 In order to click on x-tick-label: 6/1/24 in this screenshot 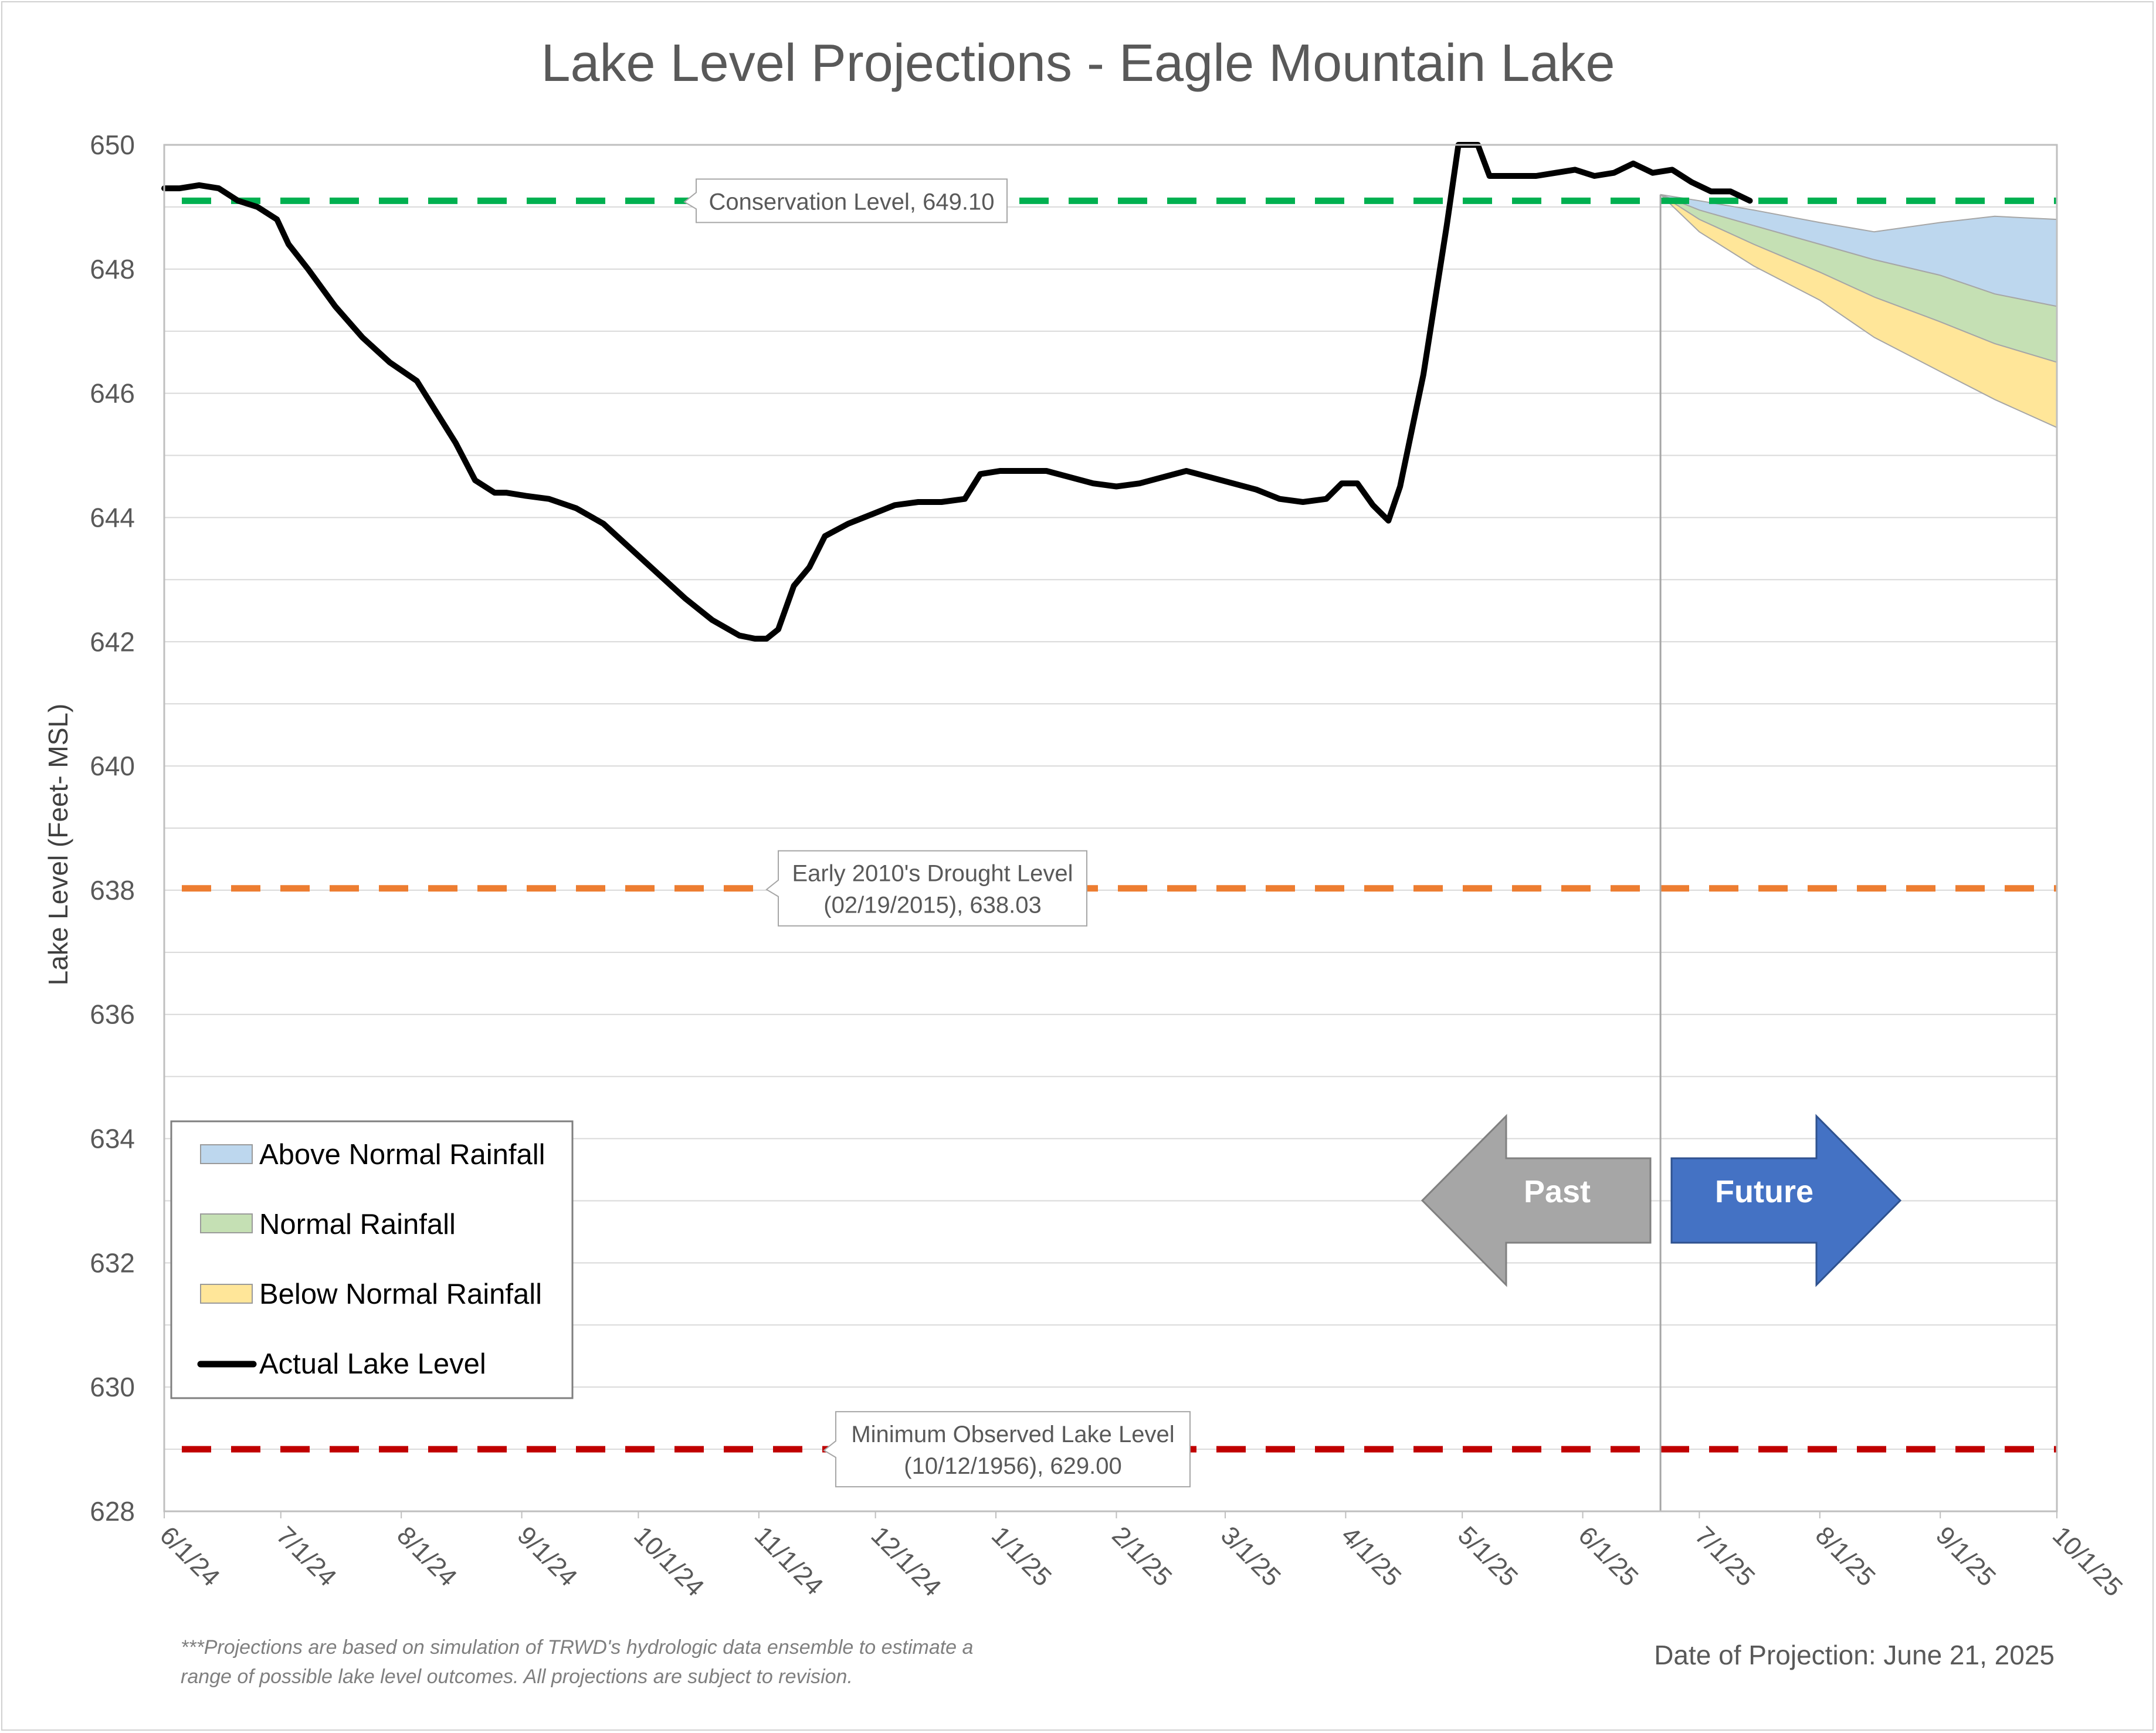, I will do `click(189, 1557)`.